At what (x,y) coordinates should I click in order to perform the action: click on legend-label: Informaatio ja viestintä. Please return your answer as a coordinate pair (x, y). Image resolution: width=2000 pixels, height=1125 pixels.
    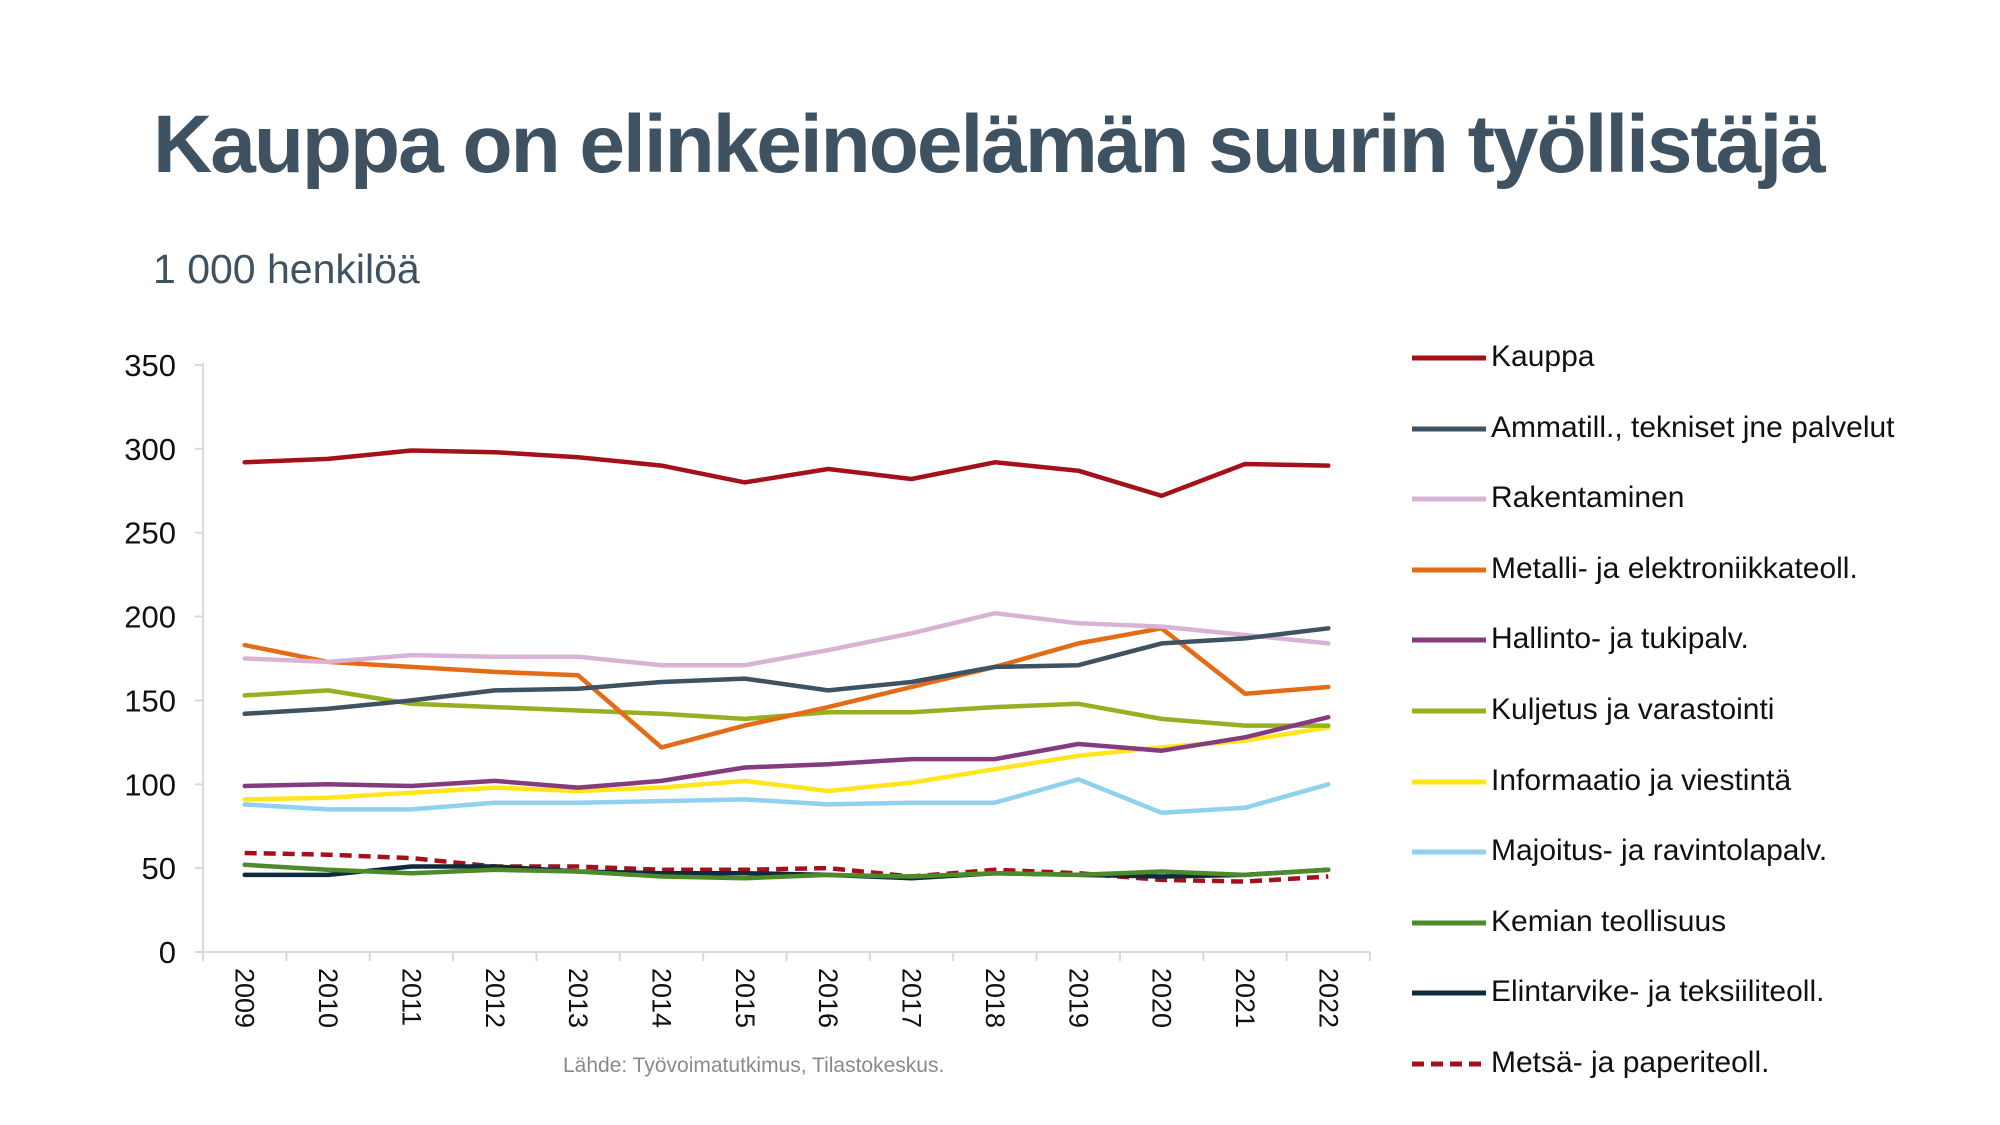
    Looking at the image, I should click on (1641, 780).